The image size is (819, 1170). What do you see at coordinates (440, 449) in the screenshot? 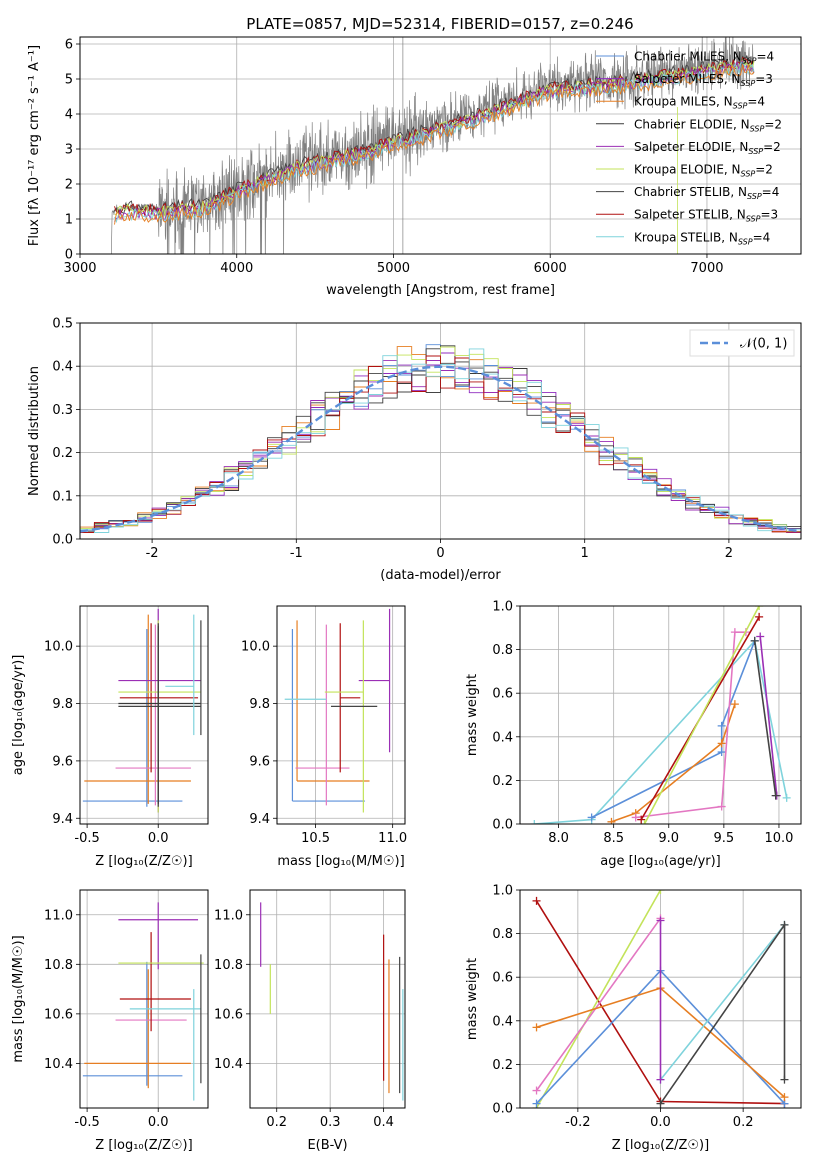
I see `normal-curve` at bounding box center [440, 449].